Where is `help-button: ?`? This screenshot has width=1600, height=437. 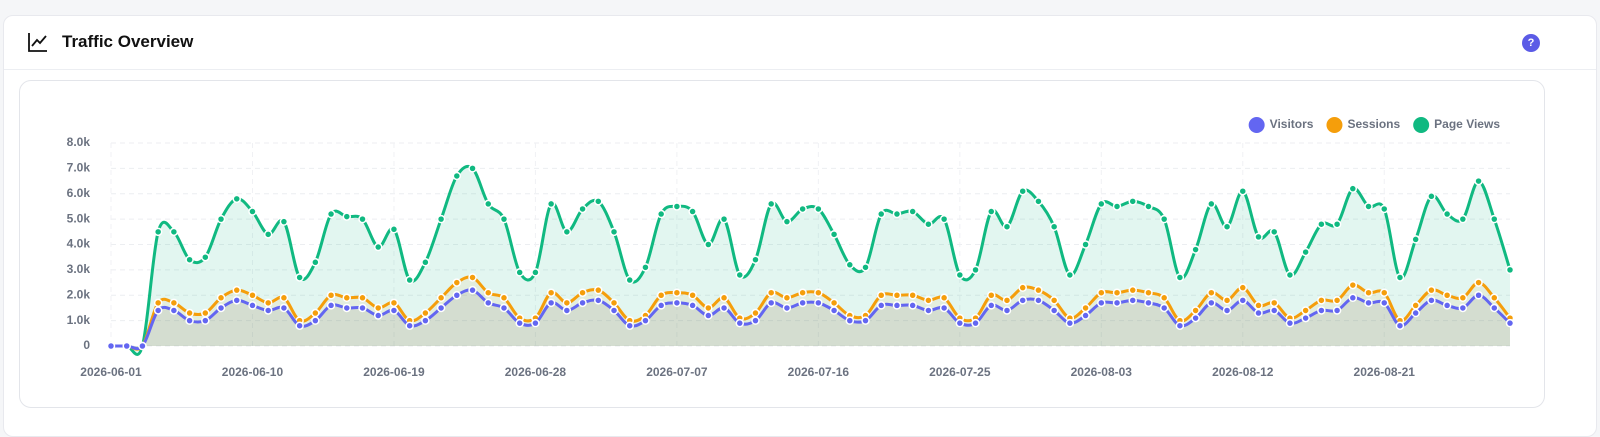 help-button: ? is located at coordinates (1531, 43).